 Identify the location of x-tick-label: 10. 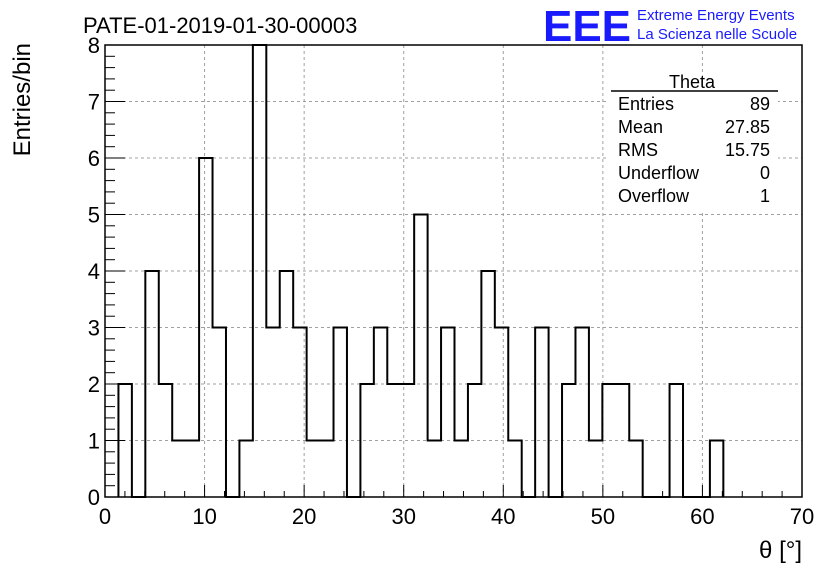
(204, 516).